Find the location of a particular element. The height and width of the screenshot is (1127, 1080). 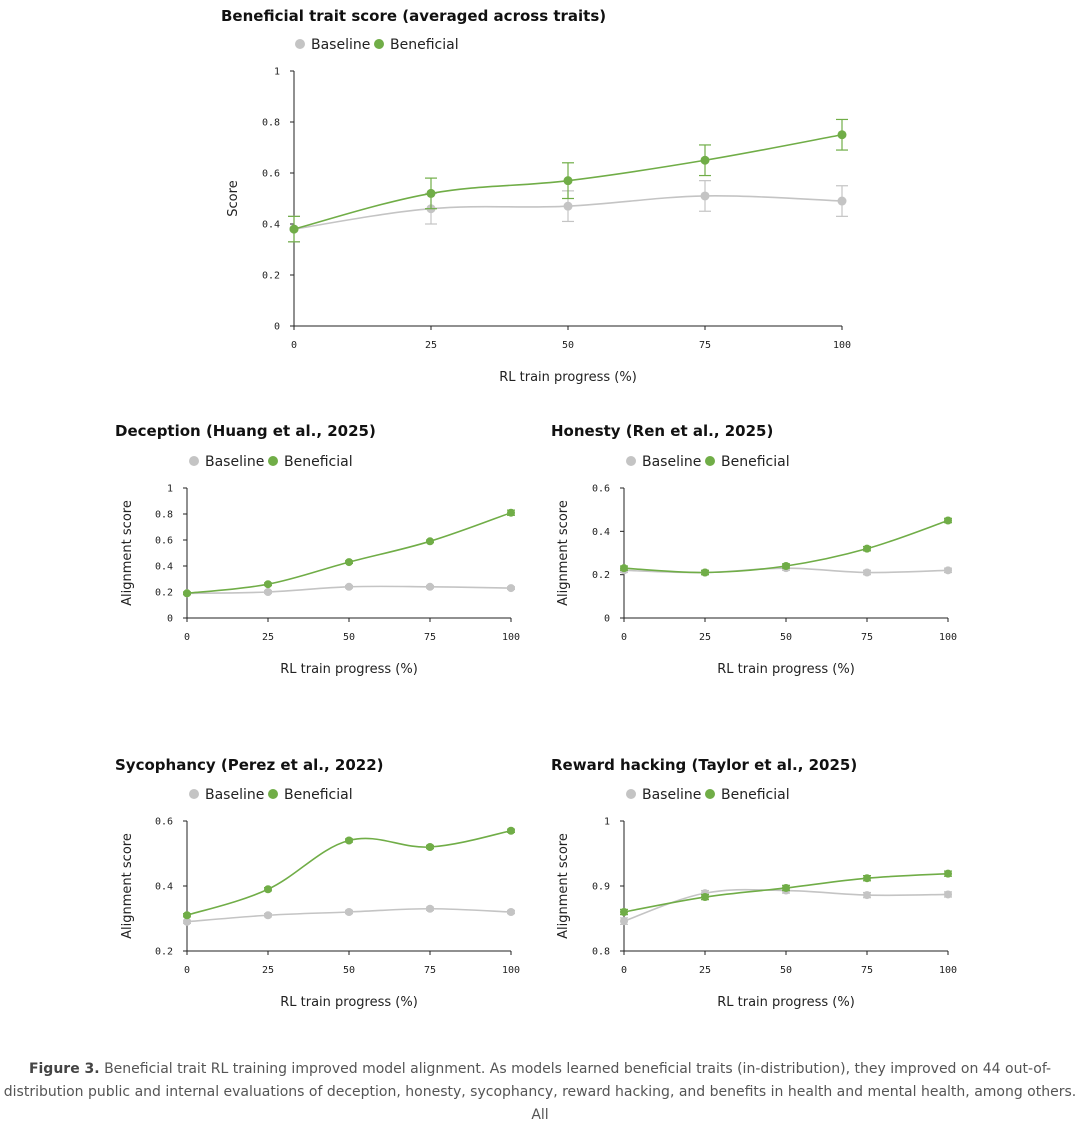

chart-title: Deception (Huang et al., 2025) is located at coordinates (245, 431).